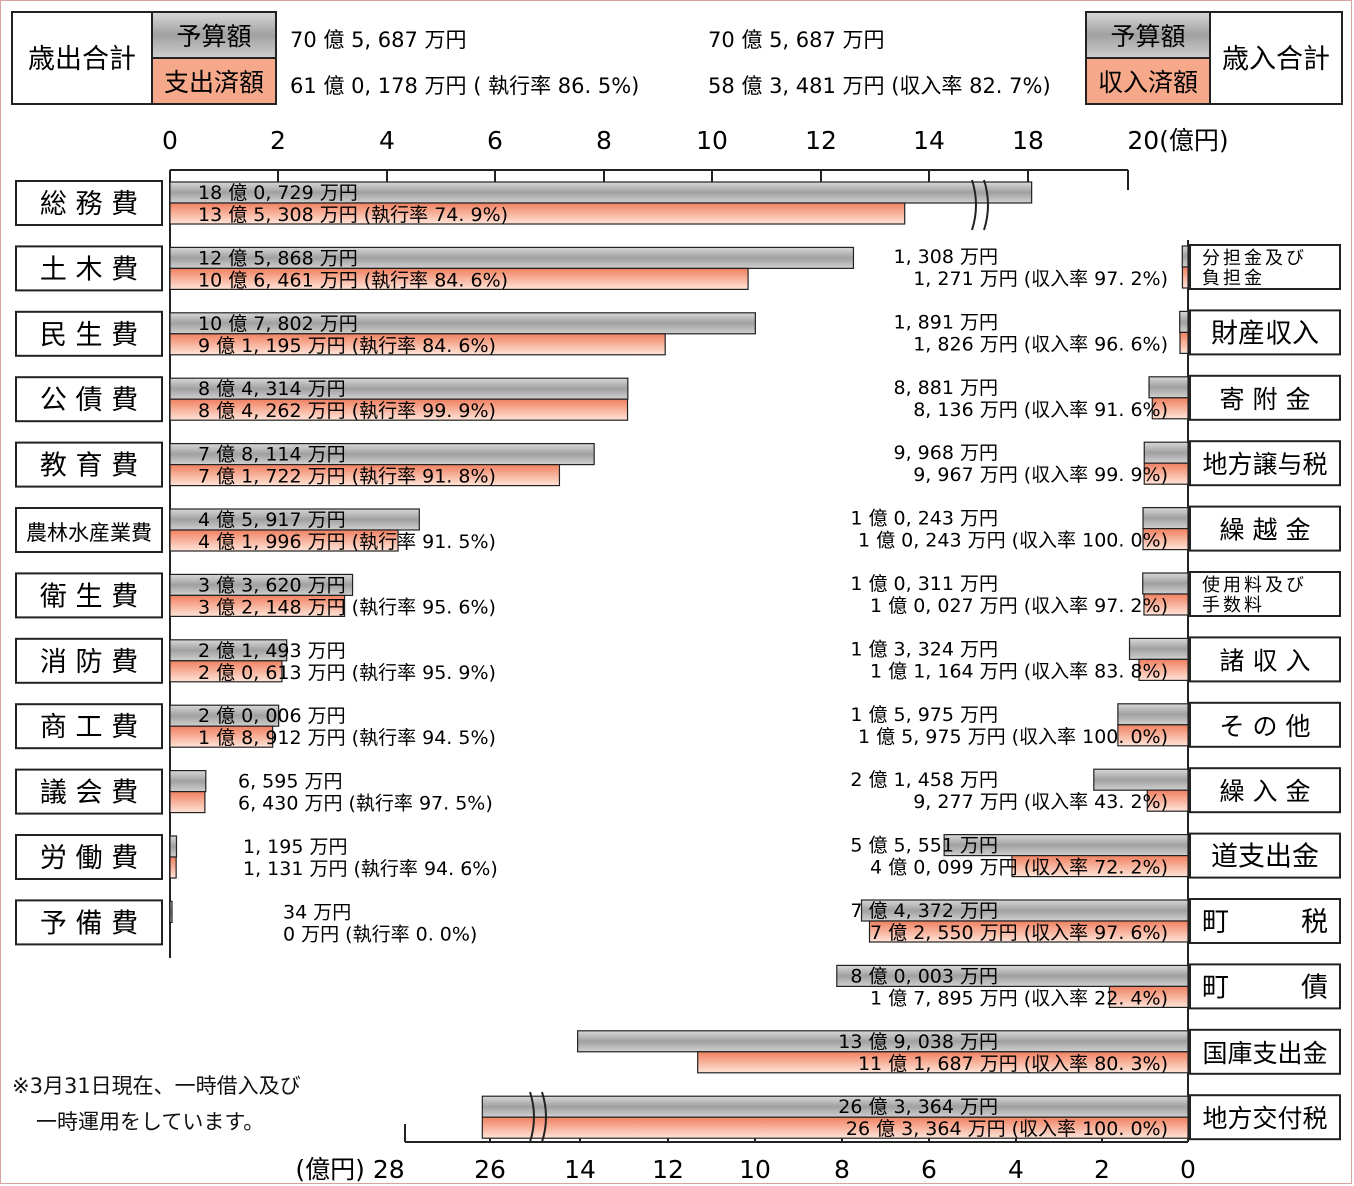 This screenshot has height=1186, width=1354. I want to click on revenue-budget-value-label: 1 億 5, 975 万円, so click(924, 715).